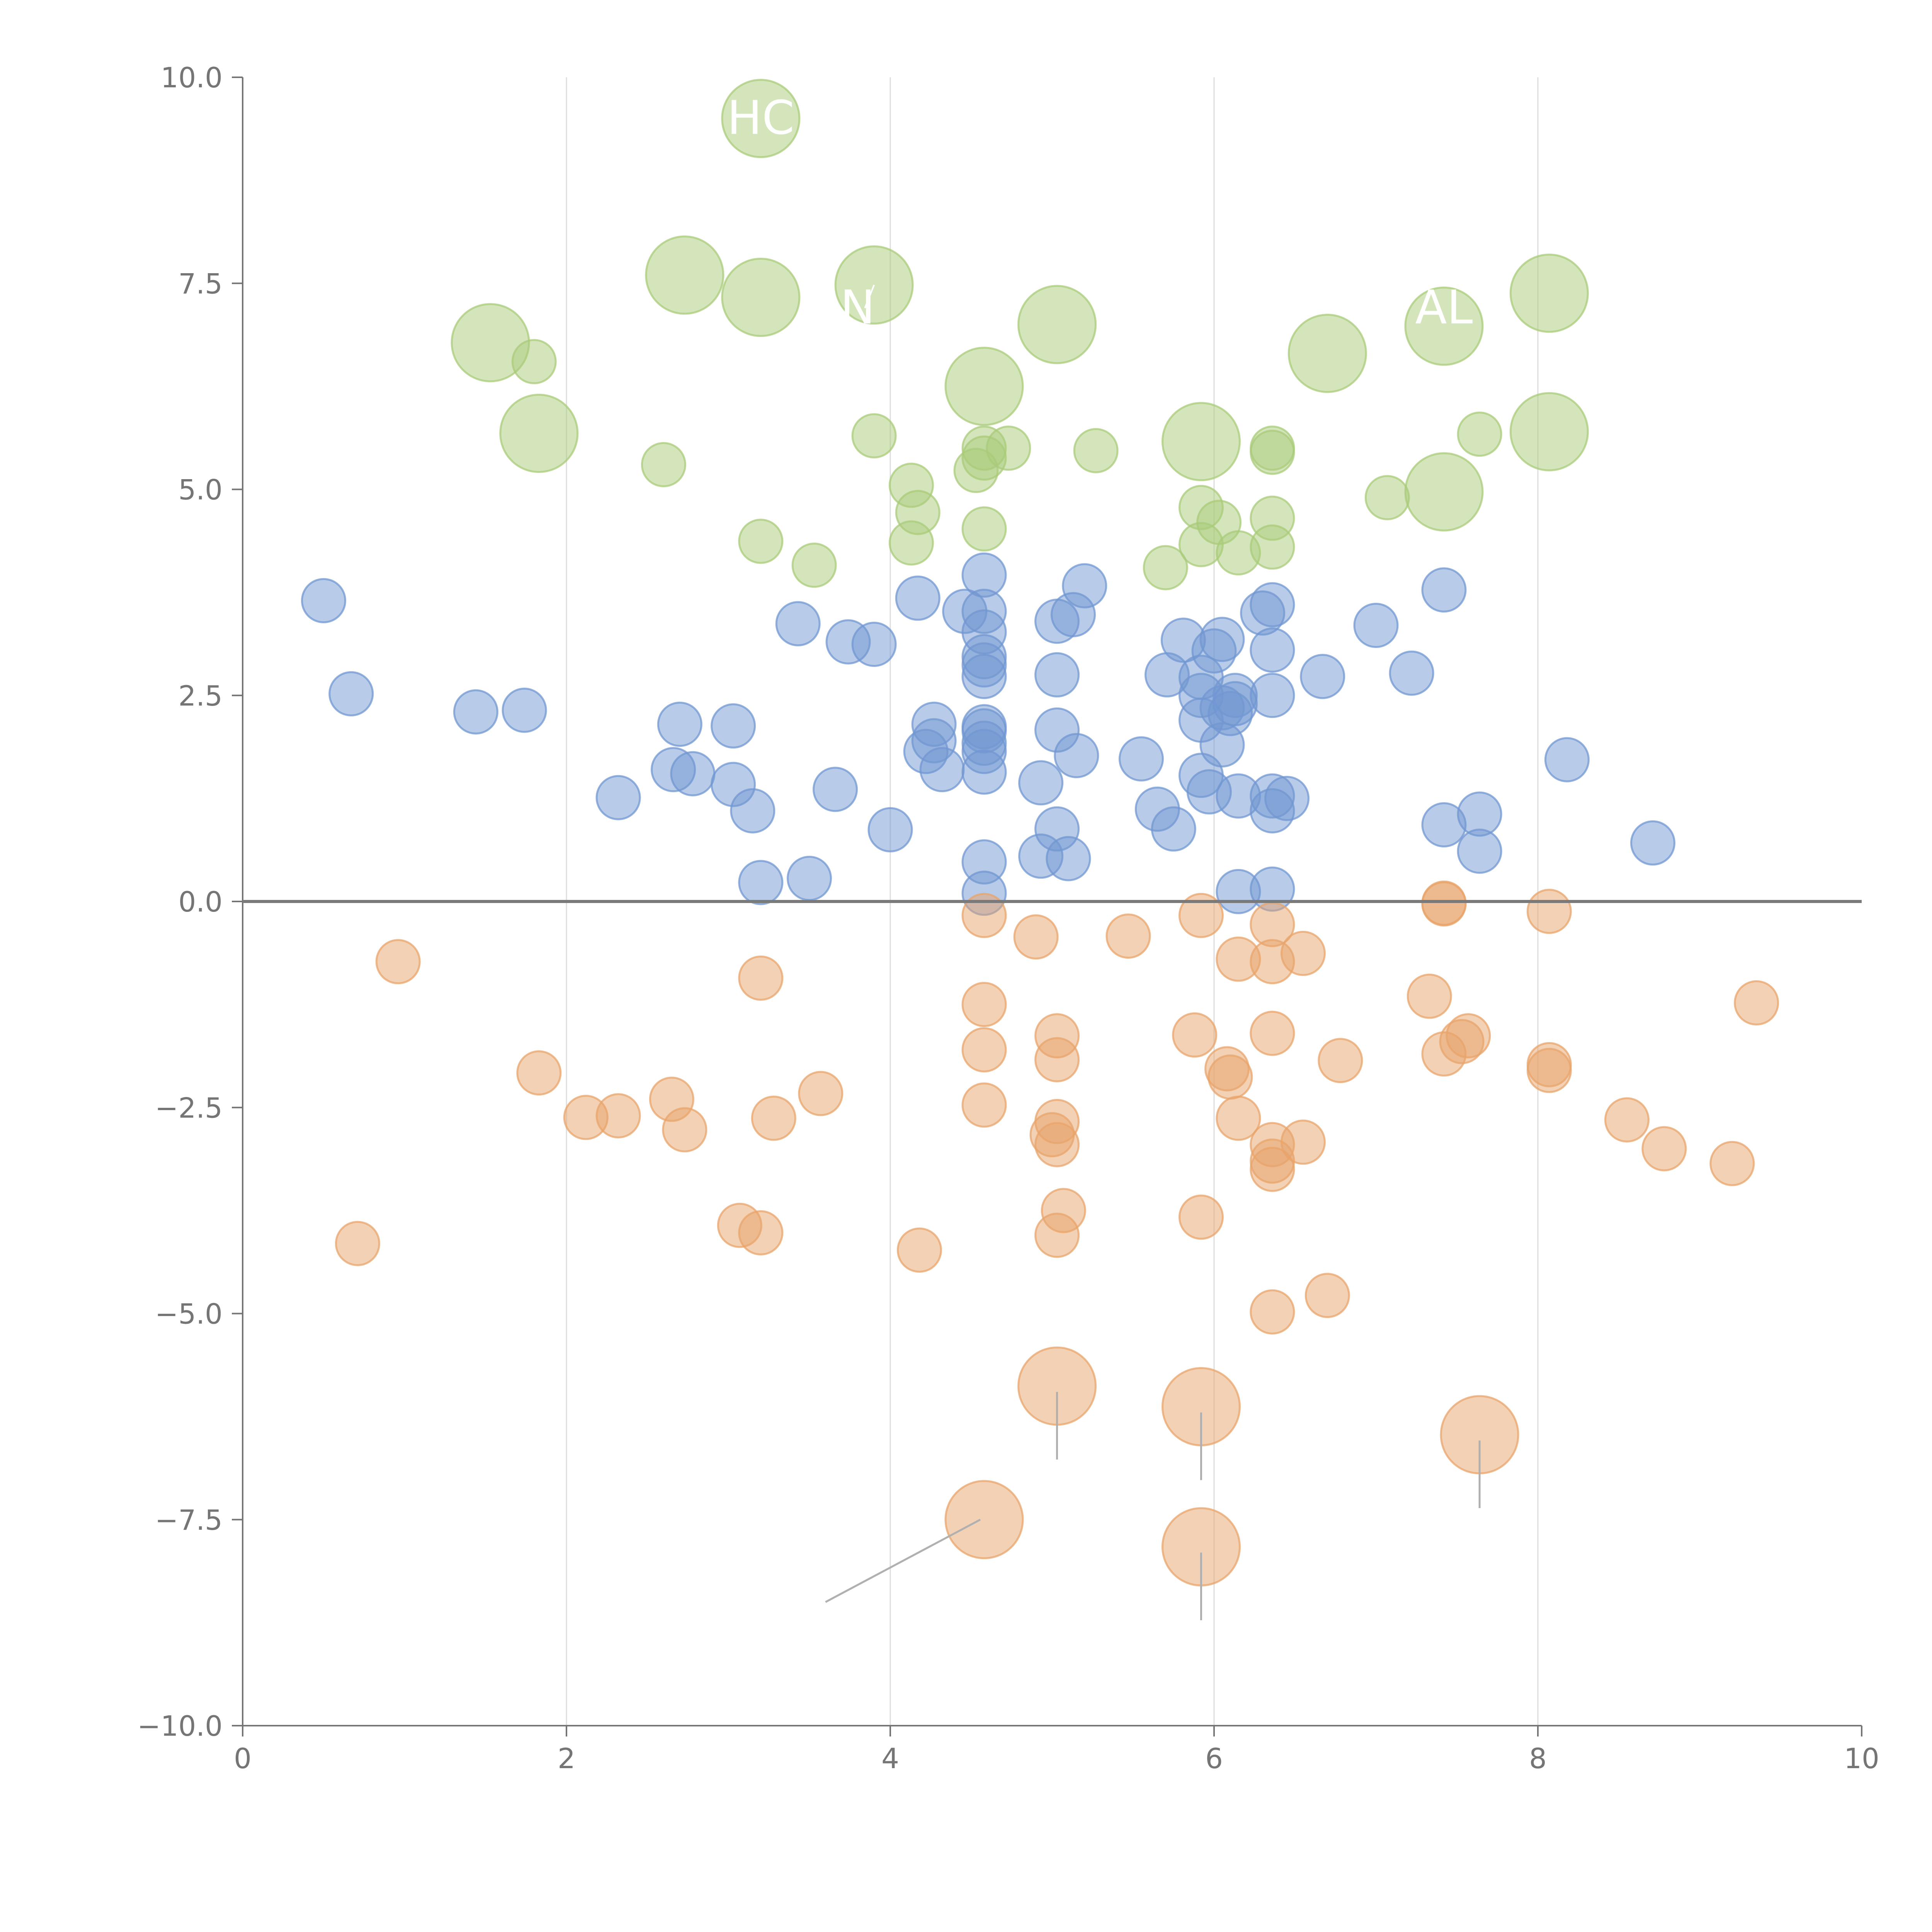  I want to click on y-tick-label: 10.0, so click(192, 78).